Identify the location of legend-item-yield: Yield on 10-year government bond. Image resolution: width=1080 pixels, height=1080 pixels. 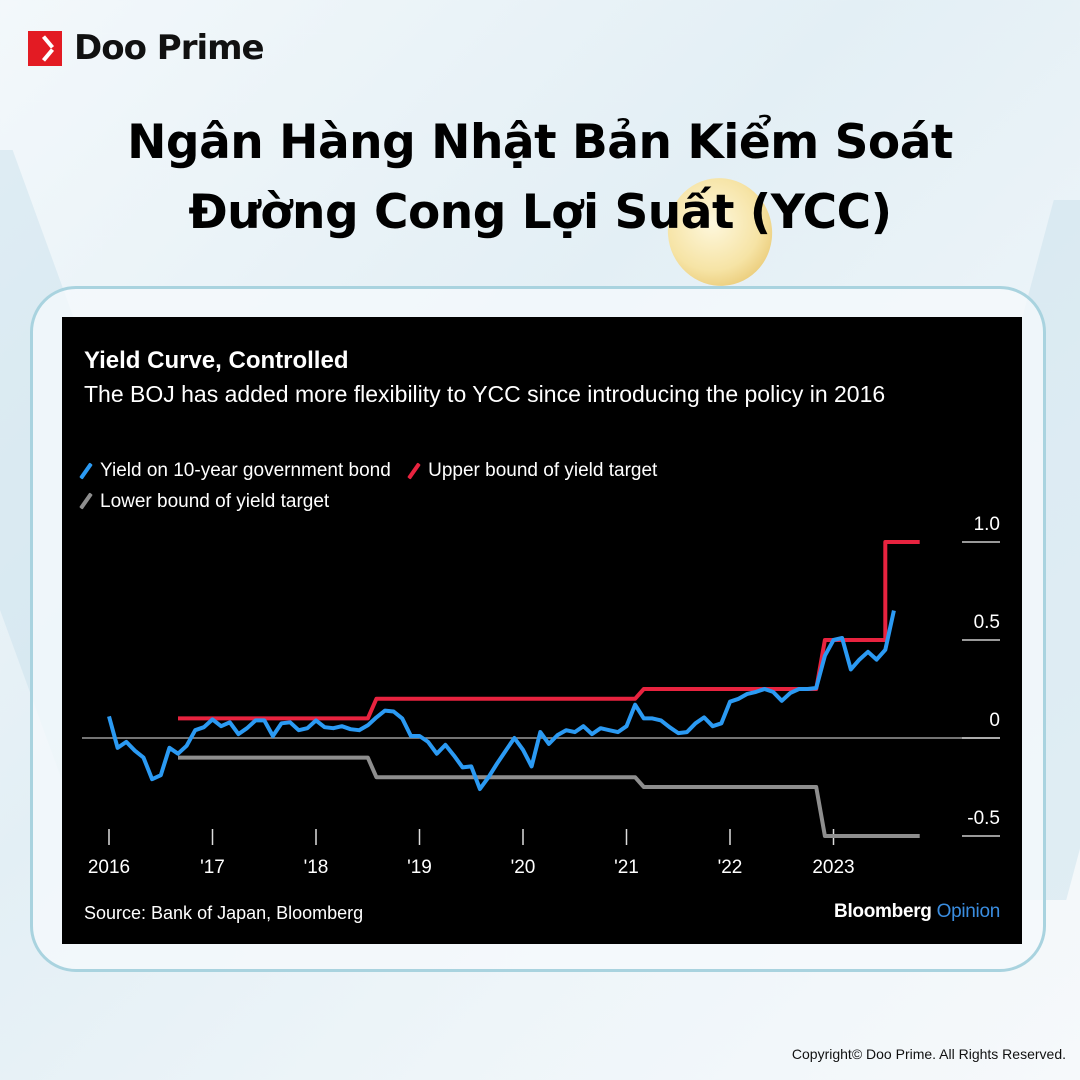
(235, 470).